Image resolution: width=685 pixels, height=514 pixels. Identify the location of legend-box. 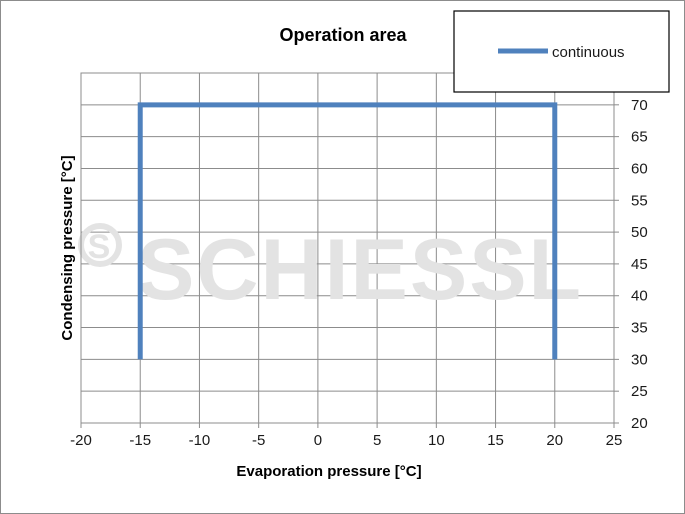
(561, 51).